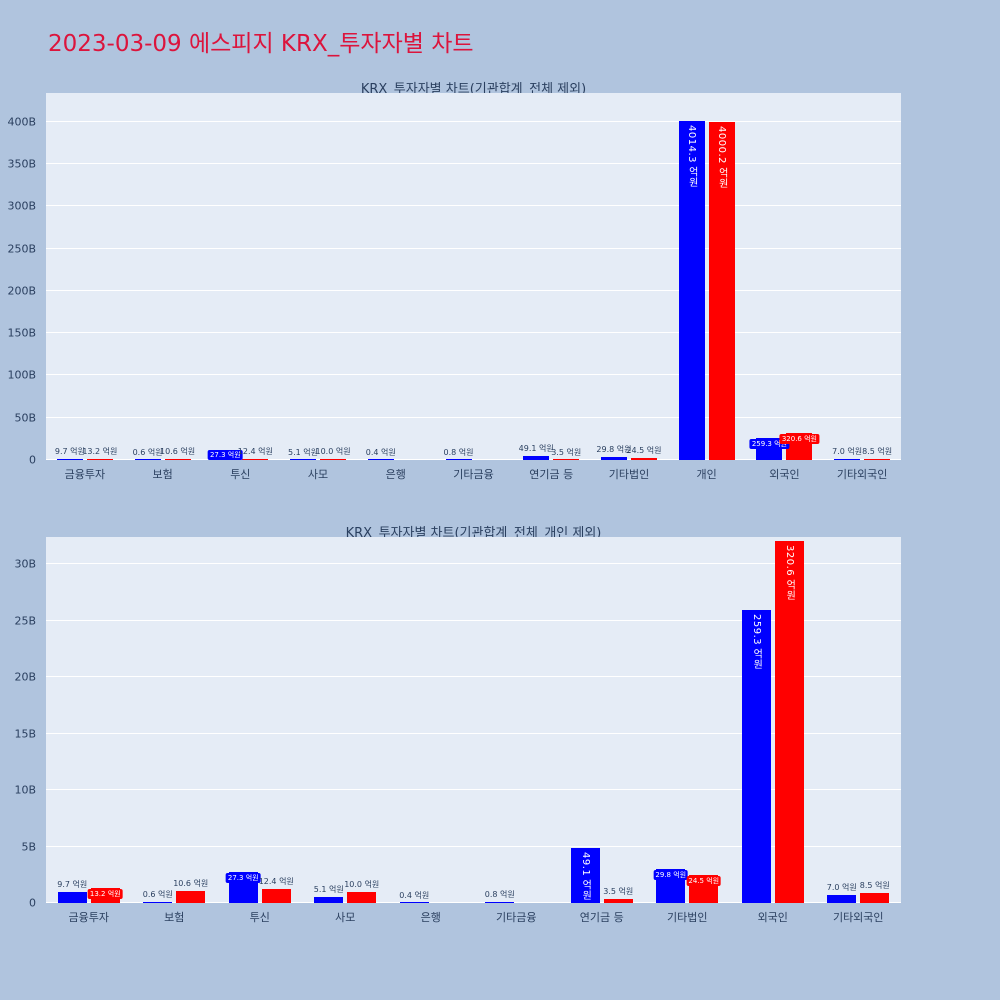 This screenshot has width=1000, height=1000. Describe the element at coordinates (430, 917) in the screenshot. I see `x-tick-label: 은행` at that location.